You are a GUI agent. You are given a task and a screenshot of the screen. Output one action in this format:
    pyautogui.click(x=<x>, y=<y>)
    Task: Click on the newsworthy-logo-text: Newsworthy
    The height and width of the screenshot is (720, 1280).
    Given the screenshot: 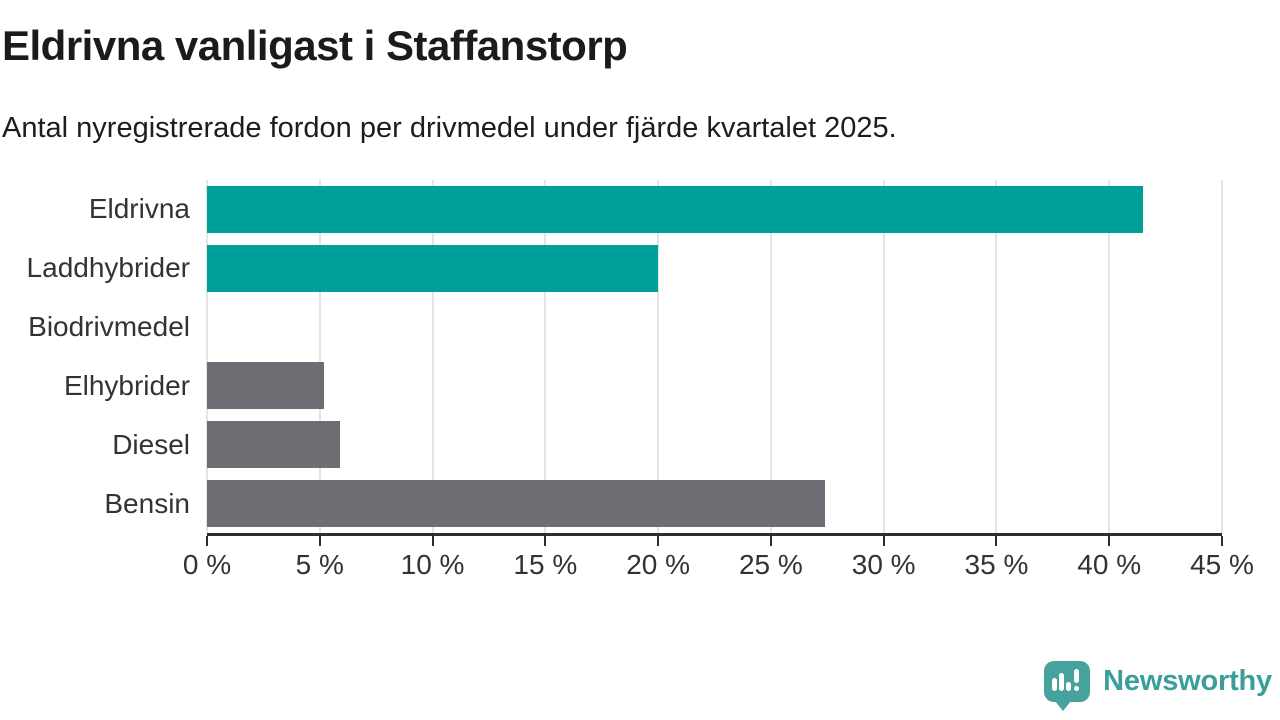 What is the action you would take?
    pyautogui.click(x=1187, y=681)
    